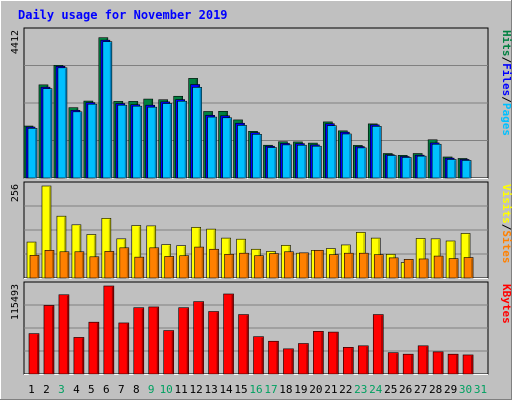 This screenshot has width=512, height=400. I want to click on day-label-3: 3, so click(61, 389).